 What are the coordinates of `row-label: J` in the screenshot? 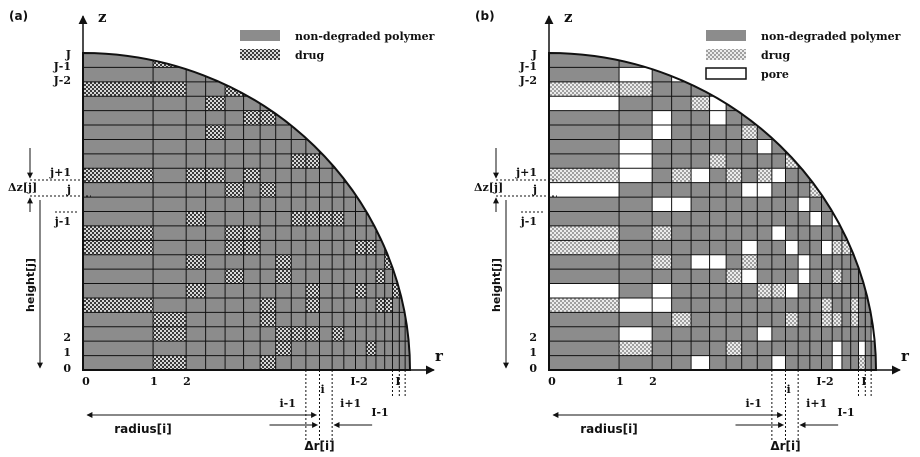 It's located at (68, 54).